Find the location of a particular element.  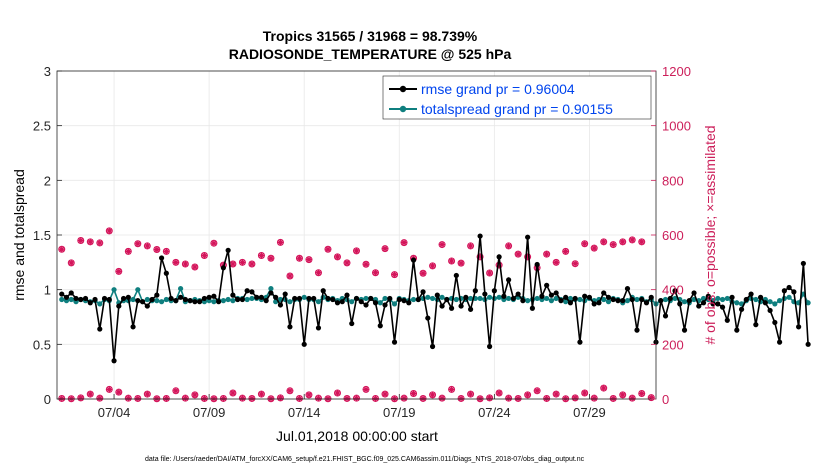

y-tick-label-right: 200 is located at coordinates (673, 344).